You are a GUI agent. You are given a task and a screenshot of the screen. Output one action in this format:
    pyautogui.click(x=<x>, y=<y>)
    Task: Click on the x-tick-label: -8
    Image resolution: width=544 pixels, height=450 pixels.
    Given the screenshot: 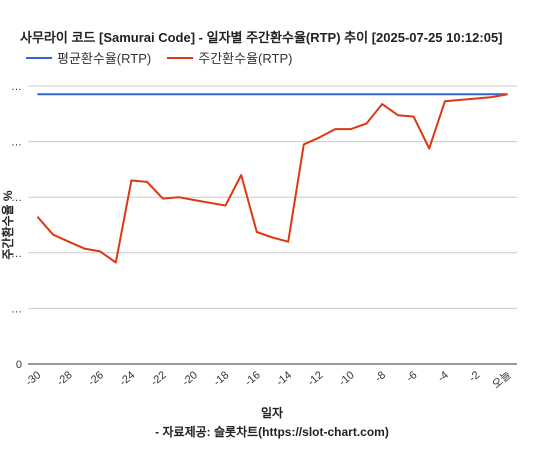 What is the action you would take?
    pyautogui.click(x=380, y=376)
    